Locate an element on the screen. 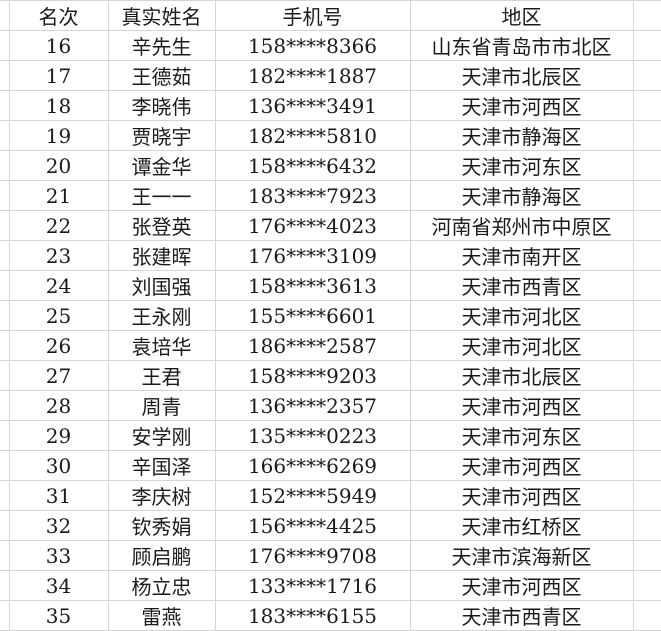  phone-cell: 152****5949 is located at coordinates (312, 495).